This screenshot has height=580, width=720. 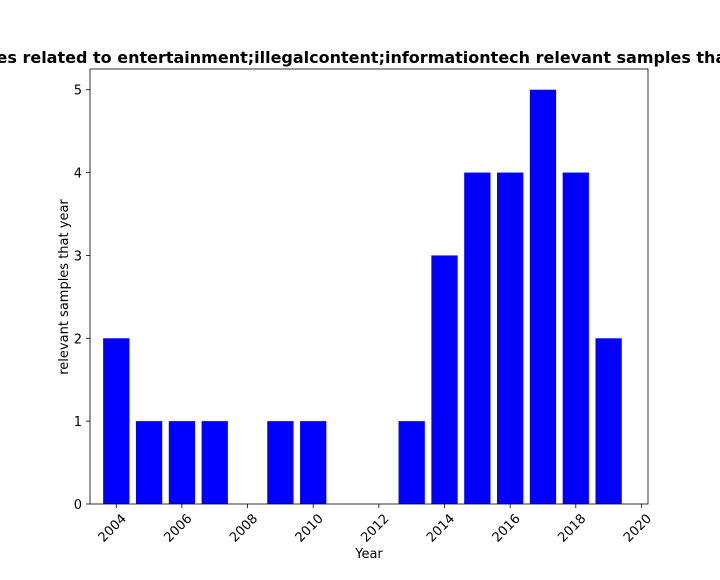 What do you see at coordinates (82, 298) in the screenshot?
I see `y-axis: 0 1 2 3 4 5` at bounding box center [82, 298].